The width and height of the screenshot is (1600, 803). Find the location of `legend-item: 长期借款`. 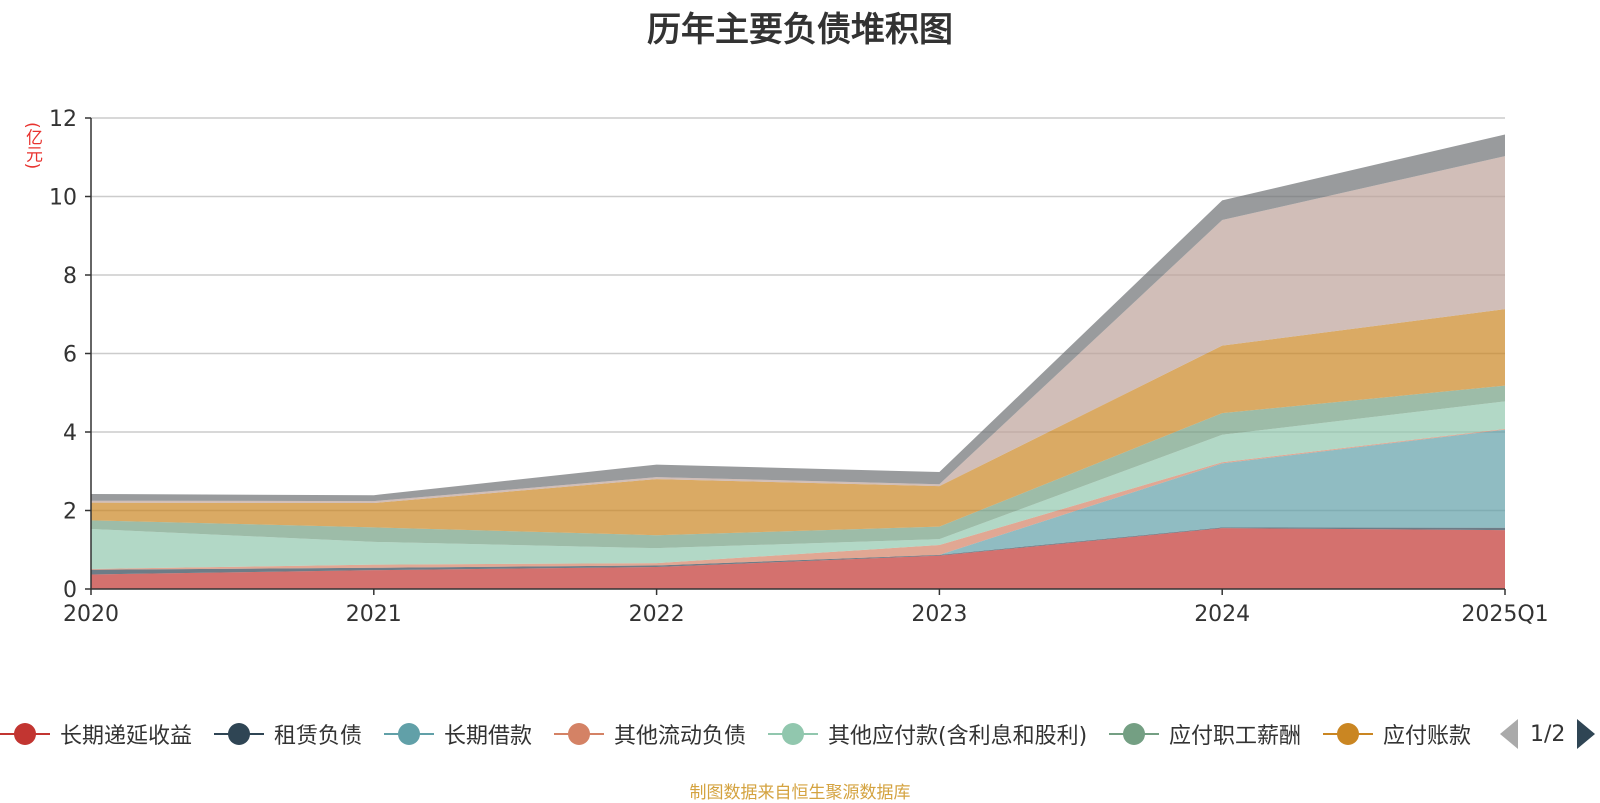

legend-item: 长期借款 is located at coordinates (458, 734).